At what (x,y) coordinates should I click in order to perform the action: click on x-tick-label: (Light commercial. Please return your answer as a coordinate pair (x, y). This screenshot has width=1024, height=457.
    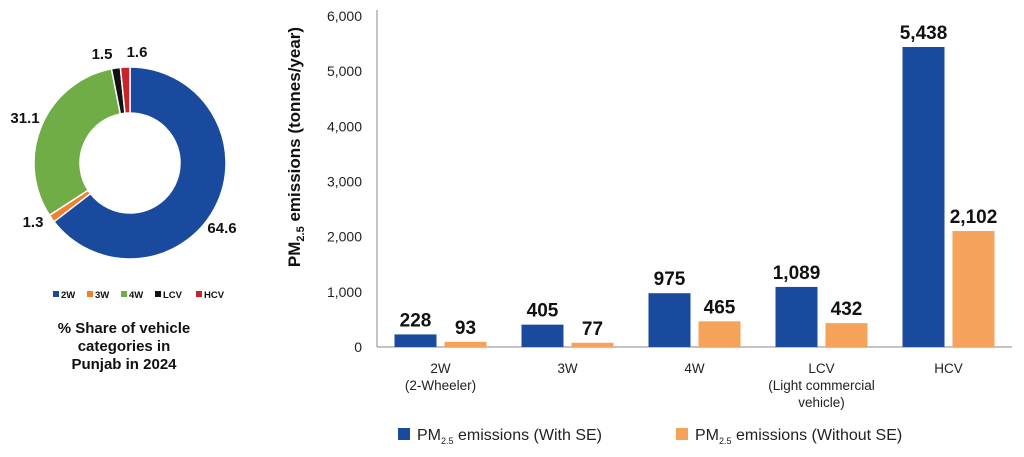
    Looking at the image, I should click on (821, 385).